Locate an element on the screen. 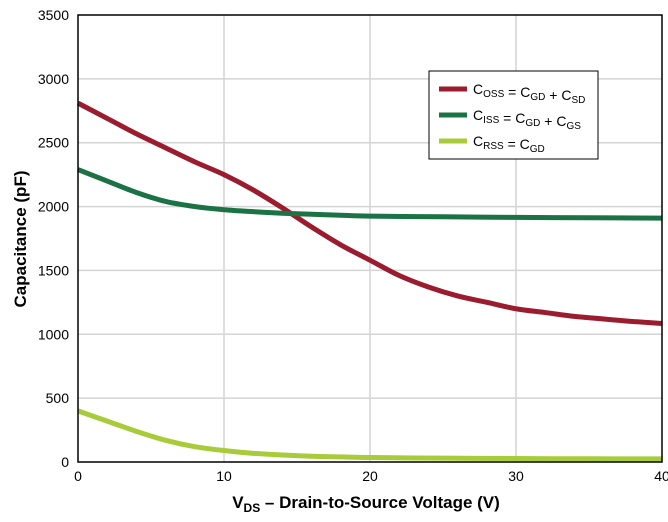  x-tick-labels: 0 10 20 30 40 is located at coordinates (371, 476).